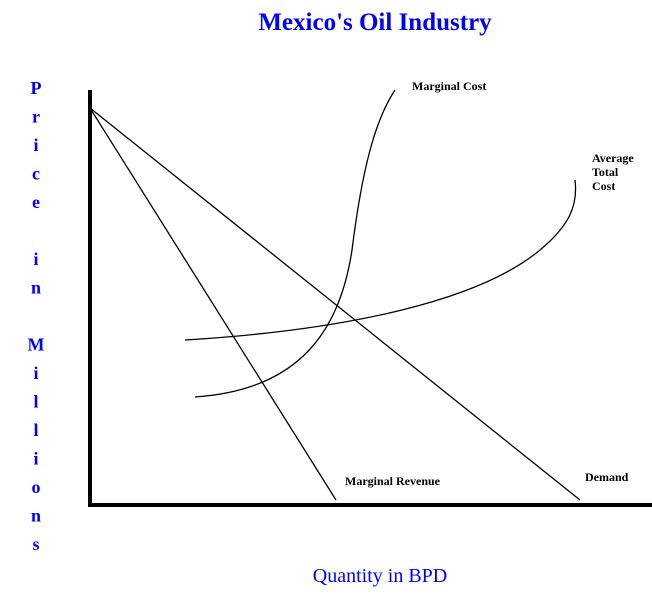  I want to click on marginal-cost-label: Marginal Cost, so click(449, 86).